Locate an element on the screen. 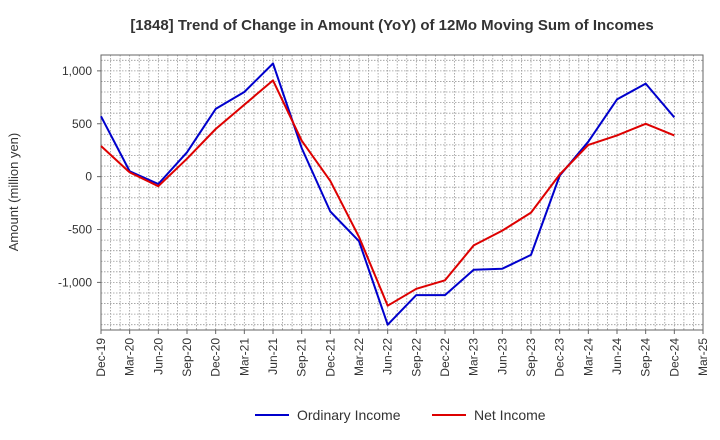 The image size is (720, 440). x-tick-label: Jun-21 is located at coordinates (273, 356).